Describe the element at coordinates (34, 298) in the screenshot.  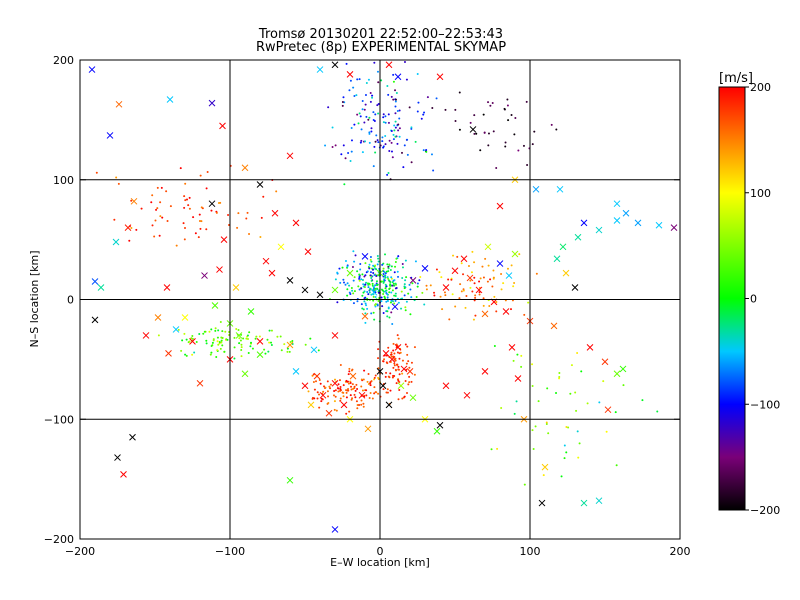
I see `y-axis-label: N–S location [km]` at that location.